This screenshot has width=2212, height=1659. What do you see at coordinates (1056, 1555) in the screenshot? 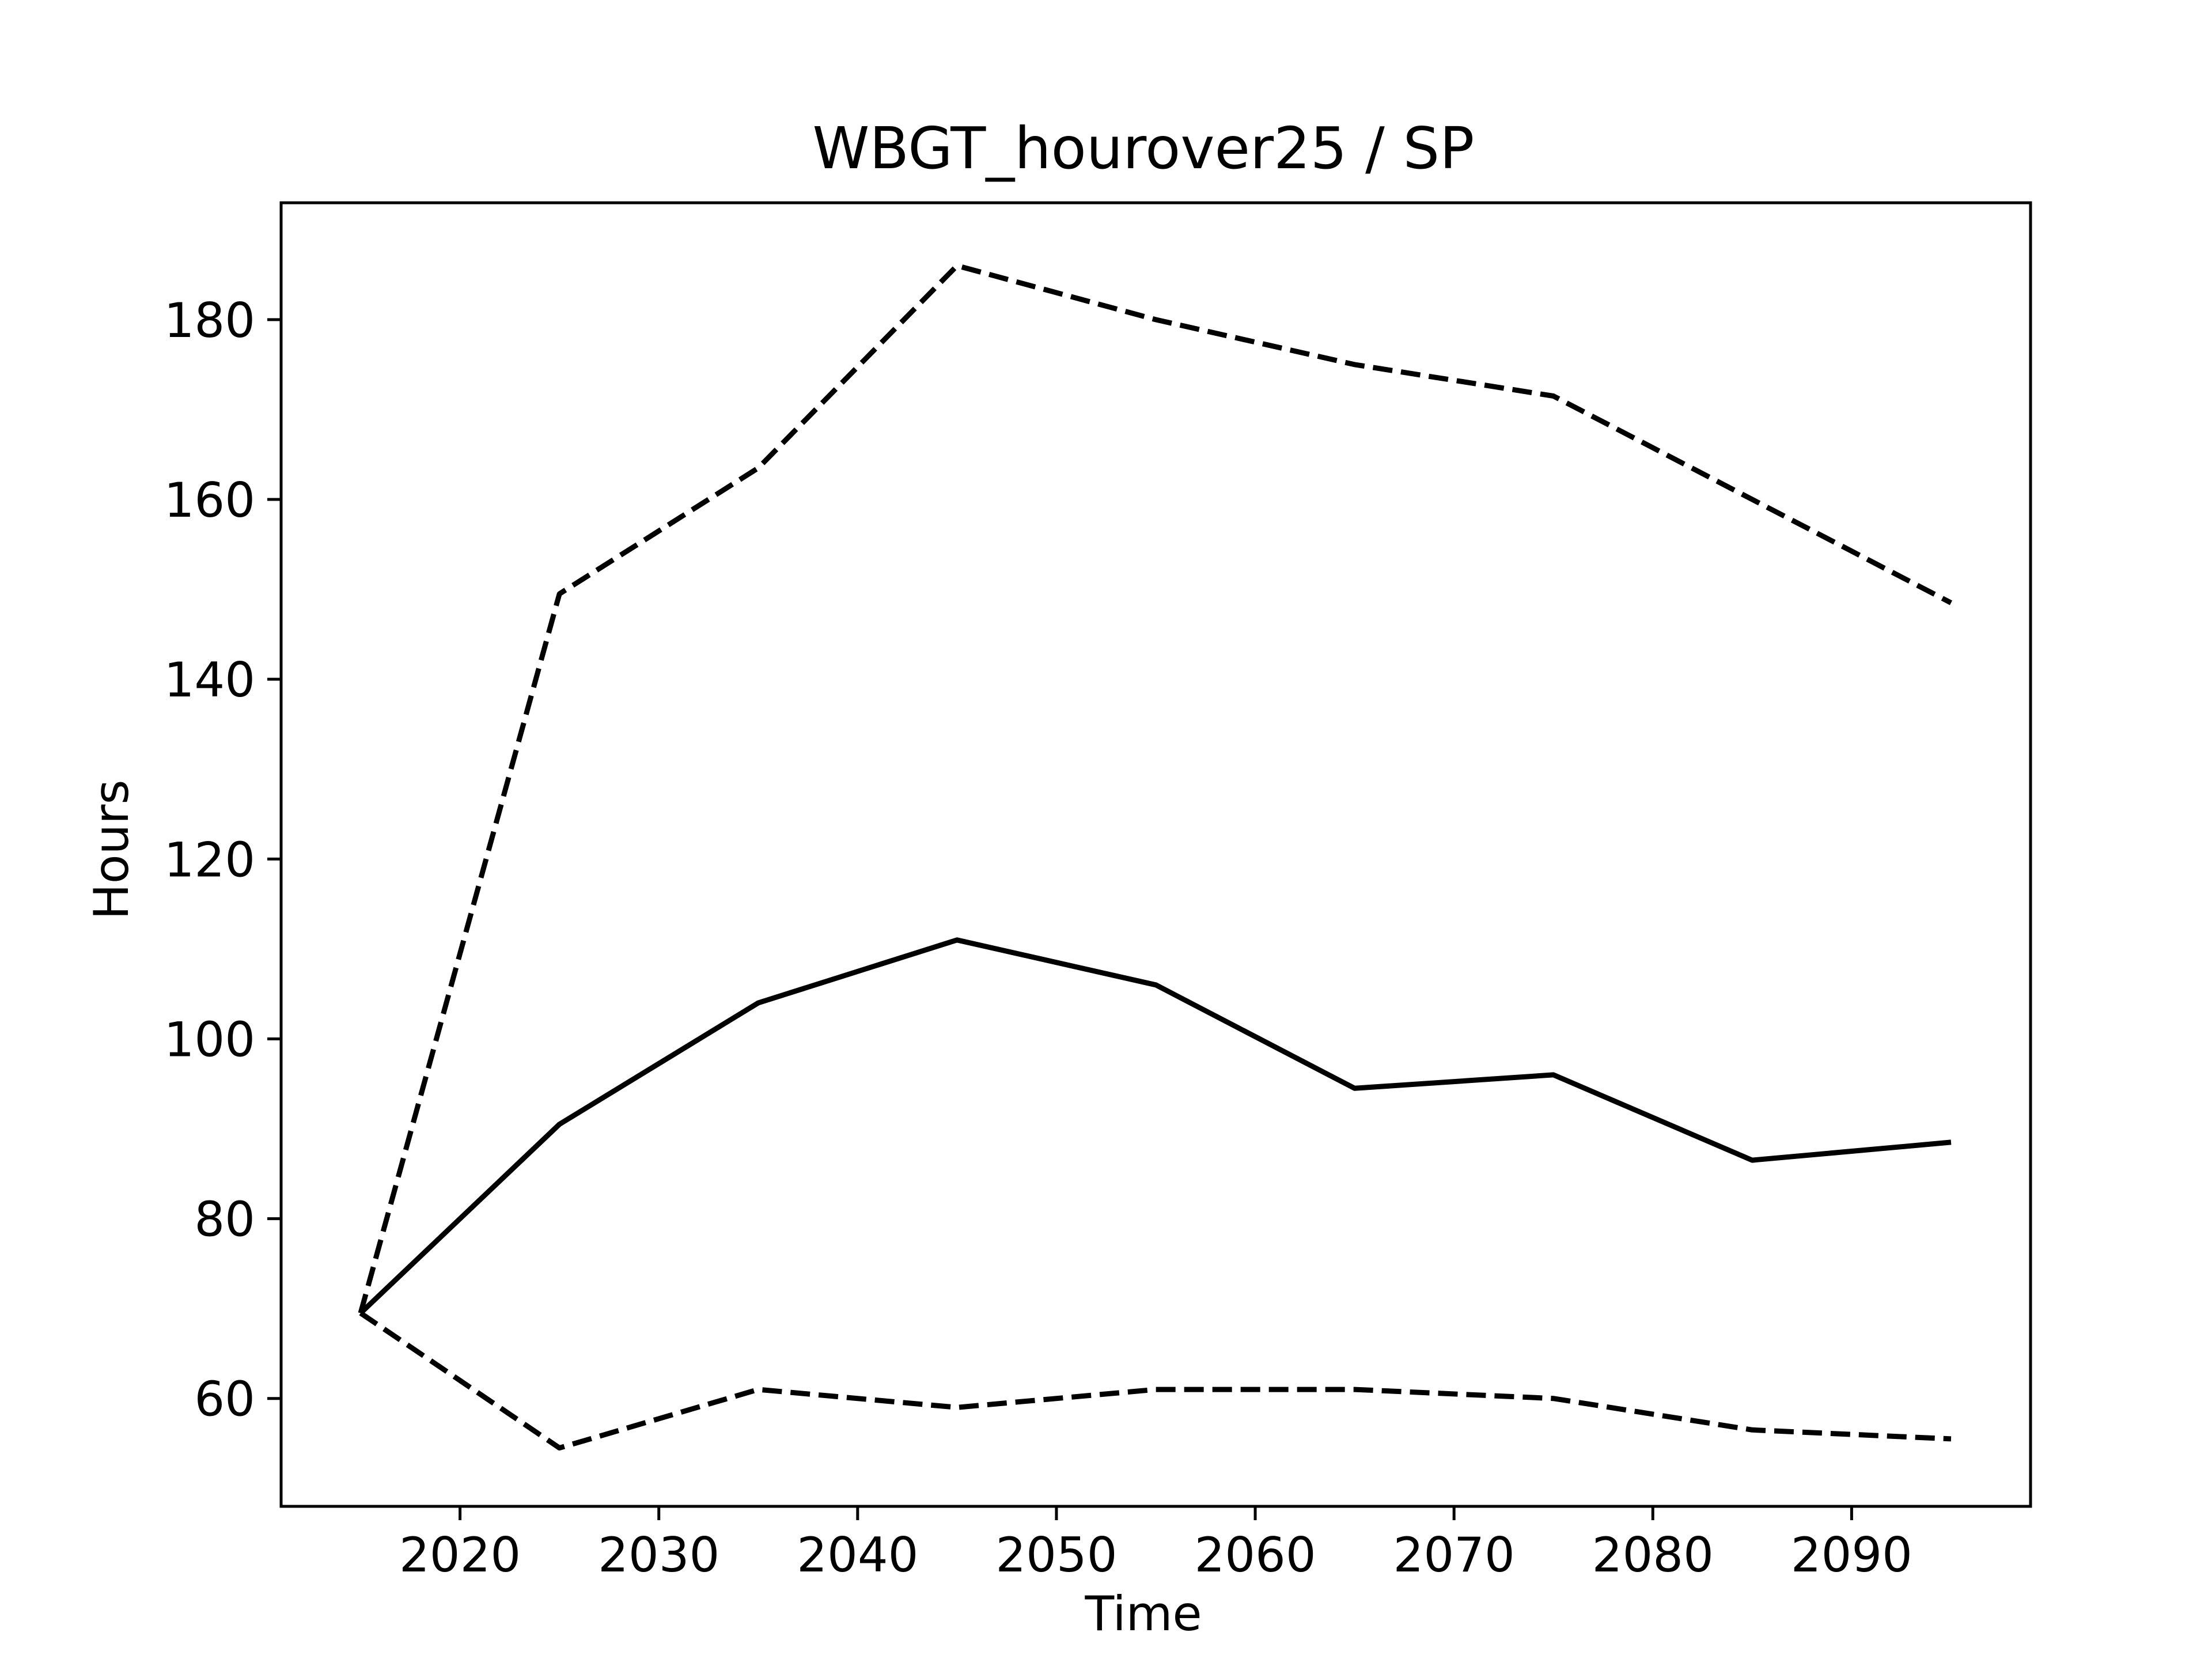
I see `x-tick-label-2050: 2050` at bounding box center [1056, 1555].